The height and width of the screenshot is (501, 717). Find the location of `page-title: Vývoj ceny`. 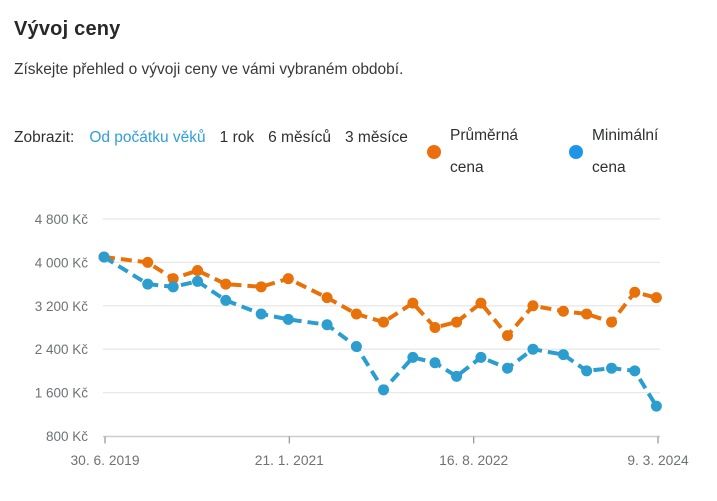

page-title: Vývoj ceny is located at coordinates (67, 29).